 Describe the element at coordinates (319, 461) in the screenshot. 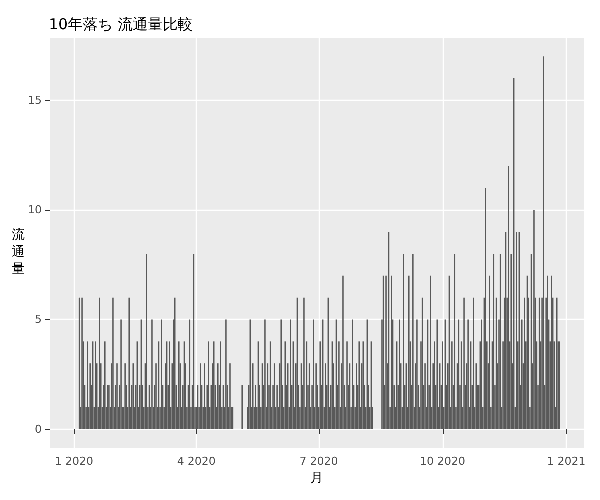

I see `x-tick-label: 7 2020` at that location.